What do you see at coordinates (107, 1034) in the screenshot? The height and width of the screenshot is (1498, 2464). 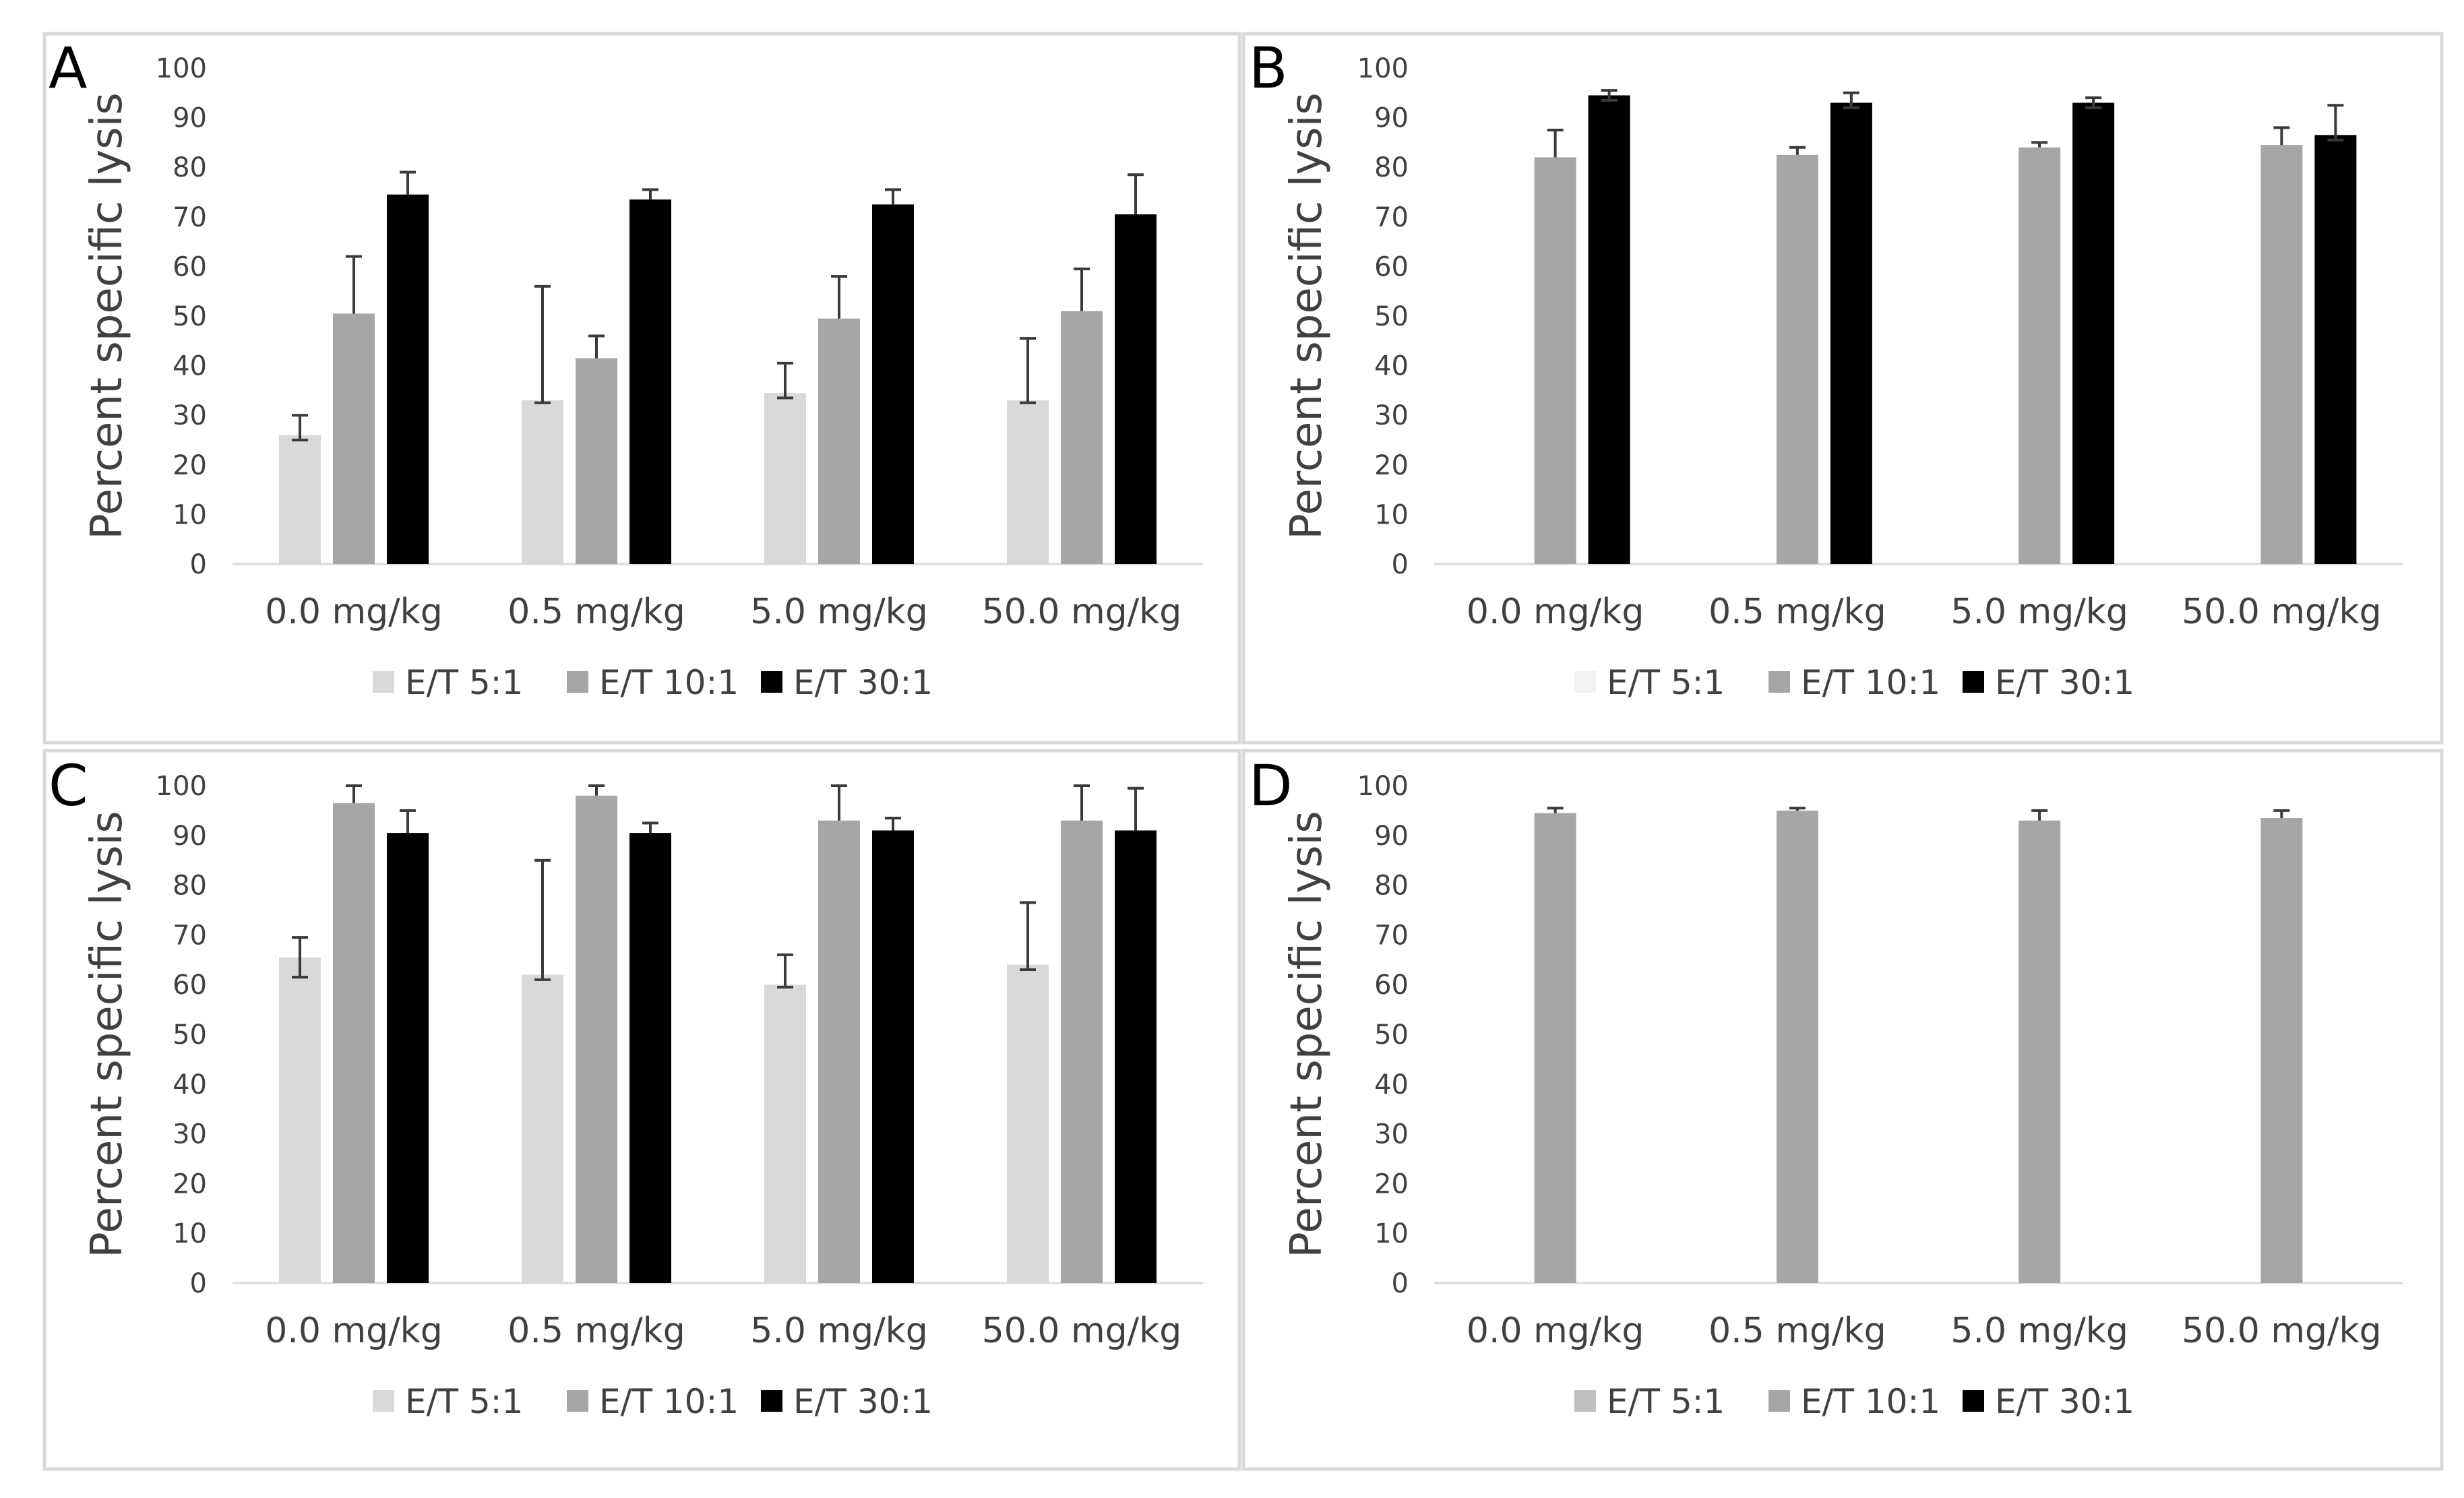 I see `y-axis-label: Percent specific lysis` at bounding box center [107, 1034].